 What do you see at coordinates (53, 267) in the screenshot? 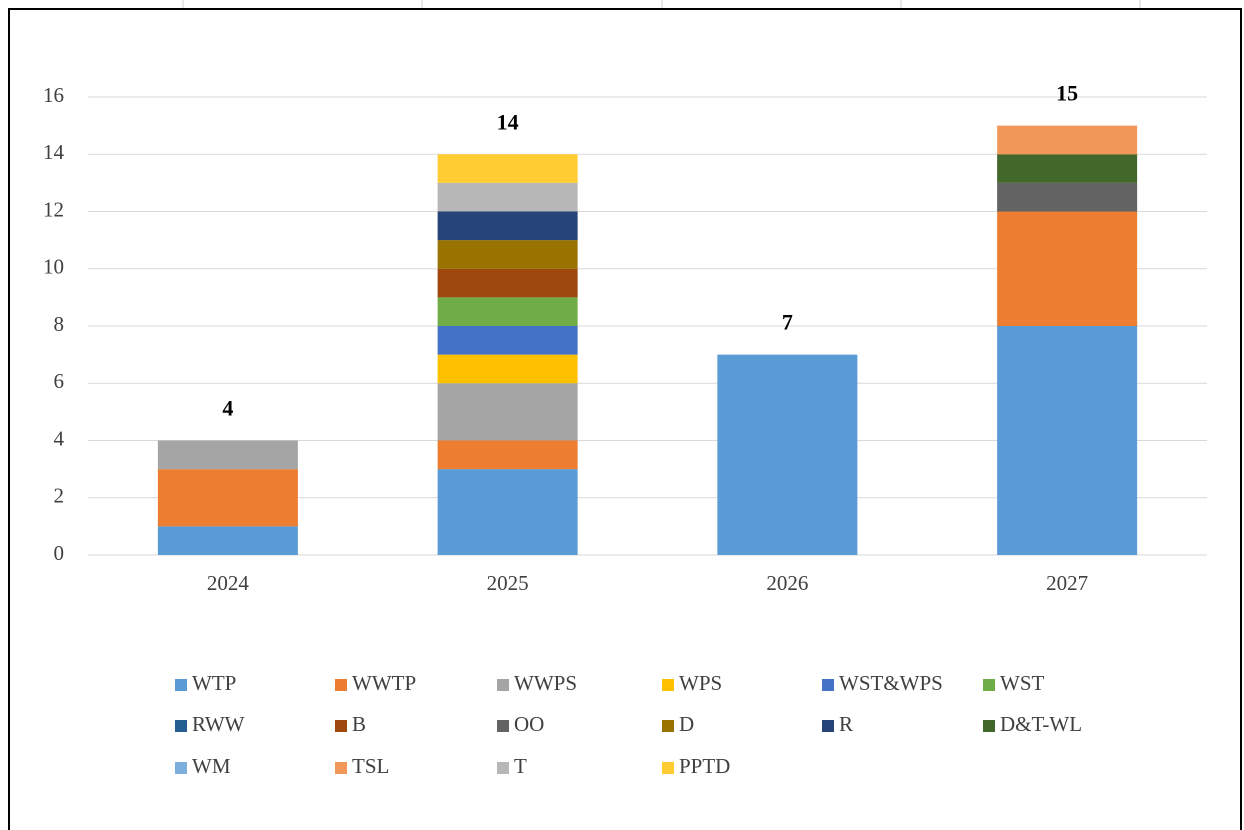
I see `y-tick-label: 10` at bounding box center [53, 267].